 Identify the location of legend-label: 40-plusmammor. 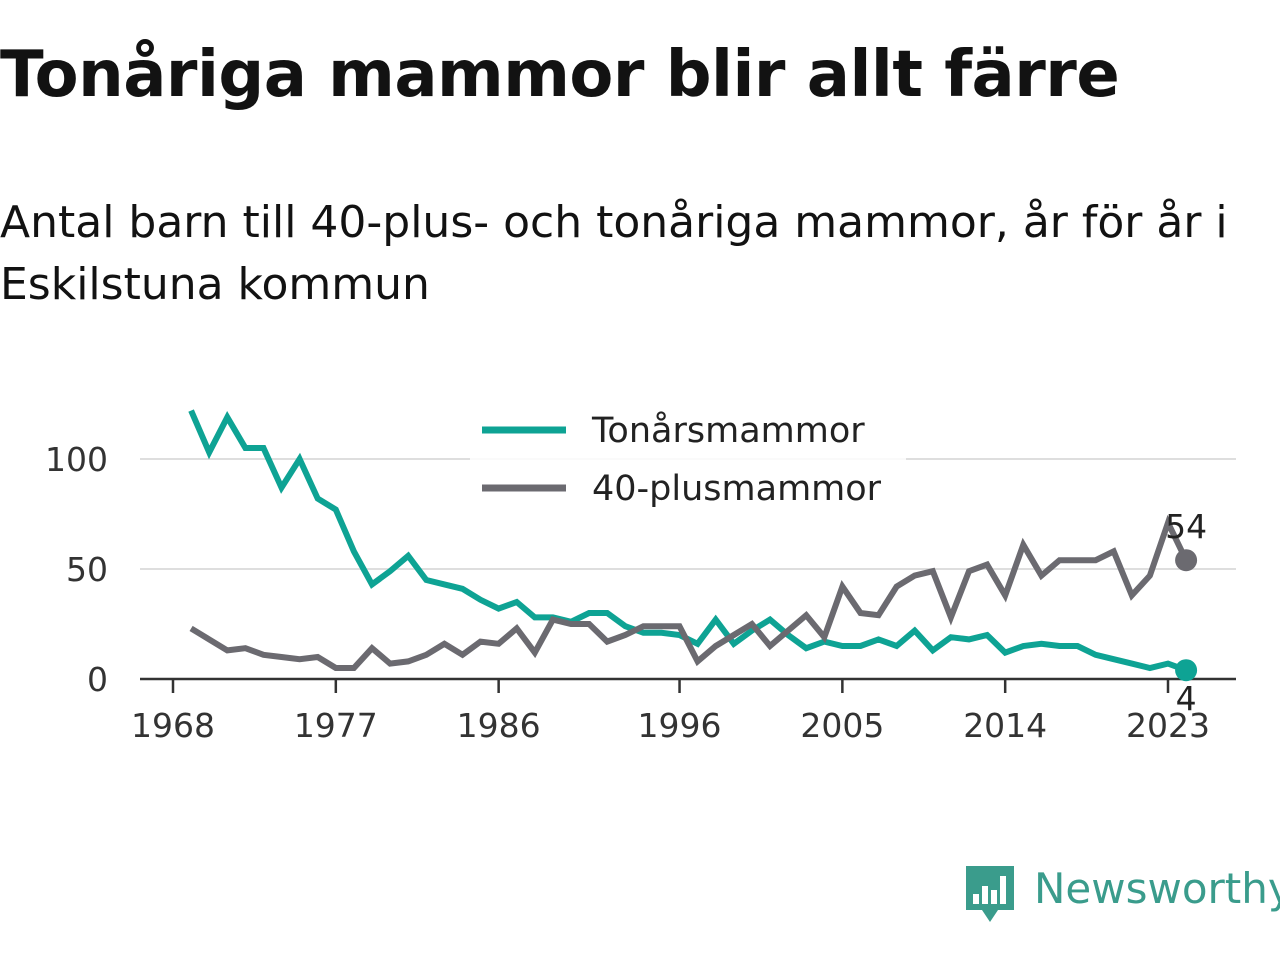
(737, 489).